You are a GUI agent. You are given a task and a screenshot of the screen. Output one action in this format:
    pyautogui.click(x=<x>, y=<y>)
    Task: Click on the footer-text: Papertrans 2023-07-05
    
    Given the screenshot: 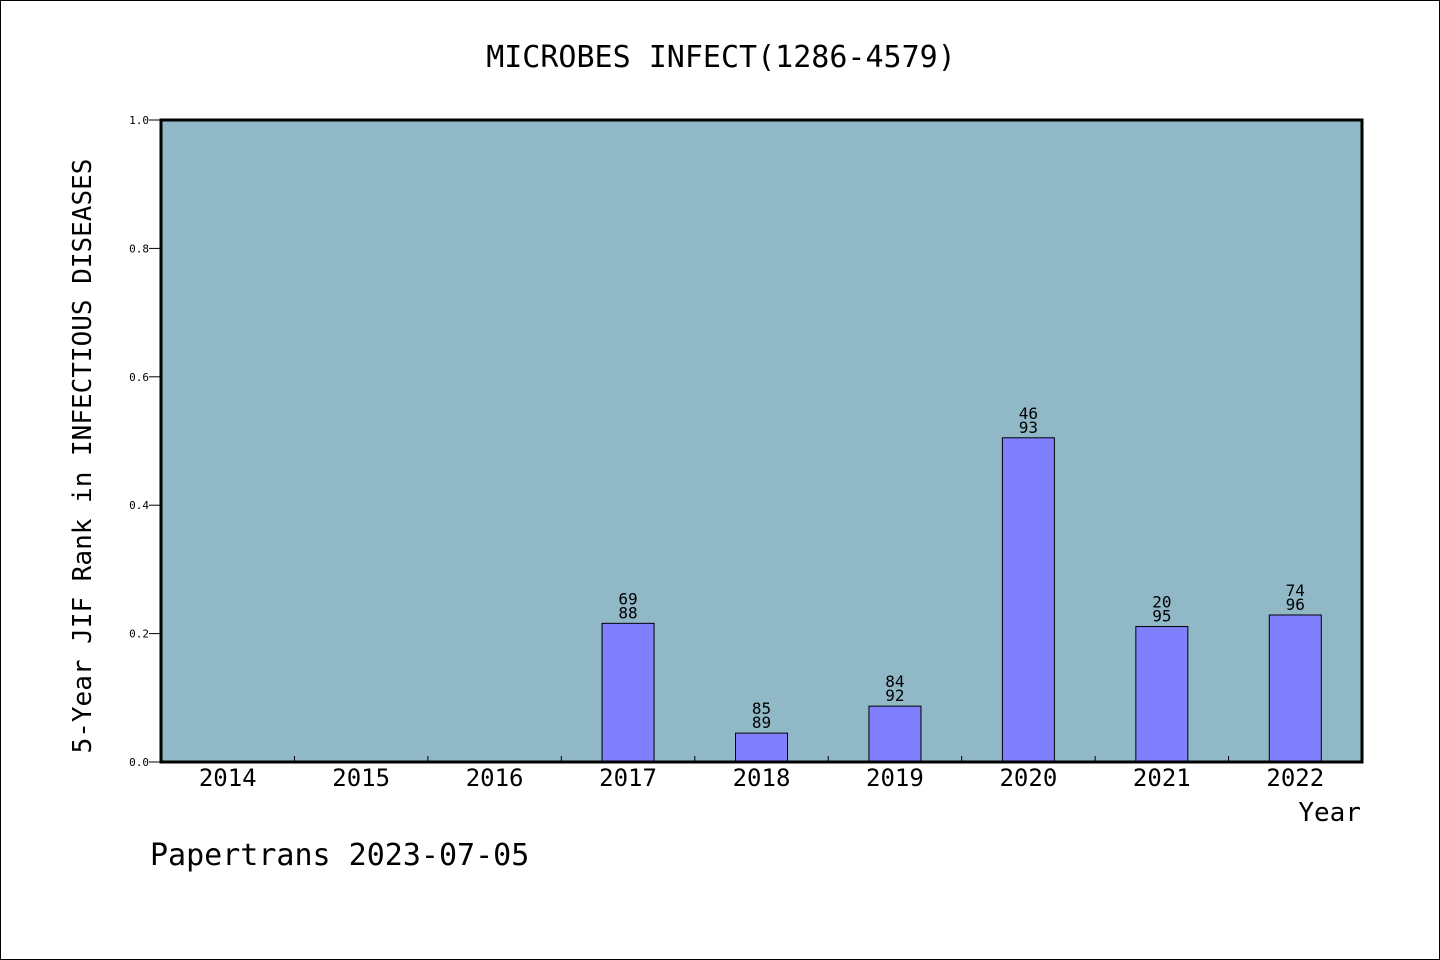 What is the action you would take?
    pyautogui.click(x=339, y=855)
    